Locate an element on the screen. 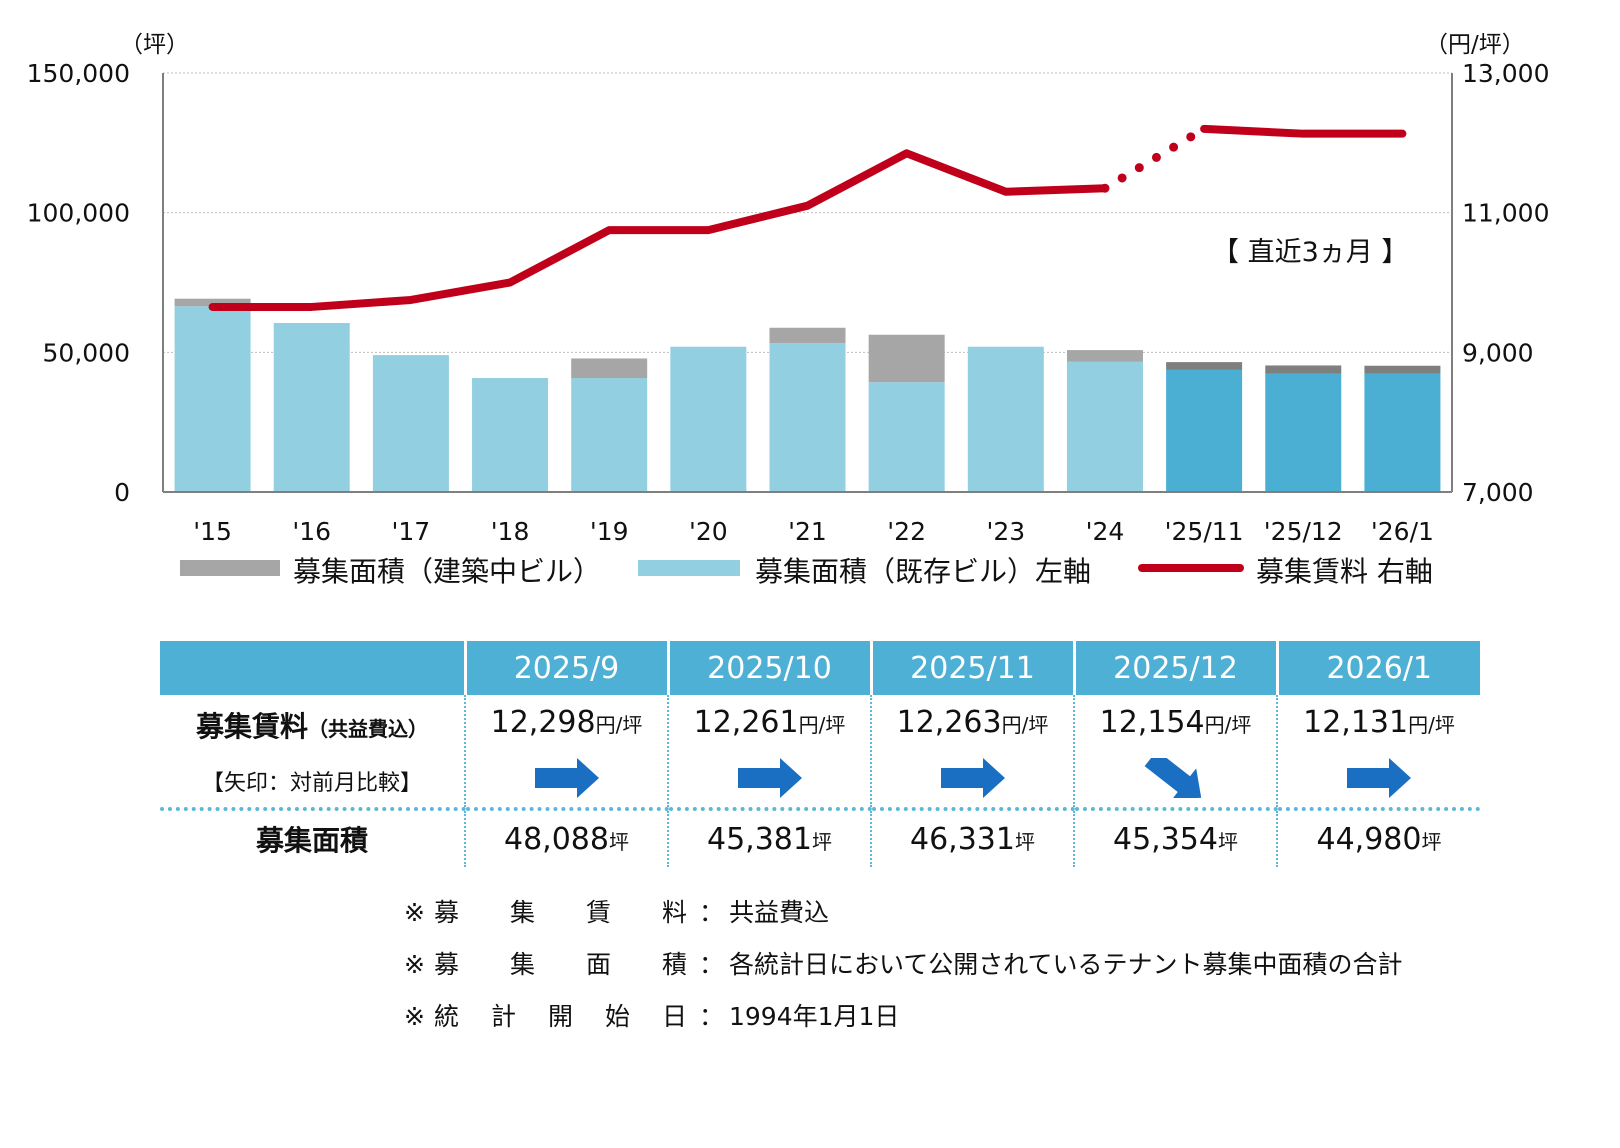  area-value: 46,331 is located at coordinates (962, 839).